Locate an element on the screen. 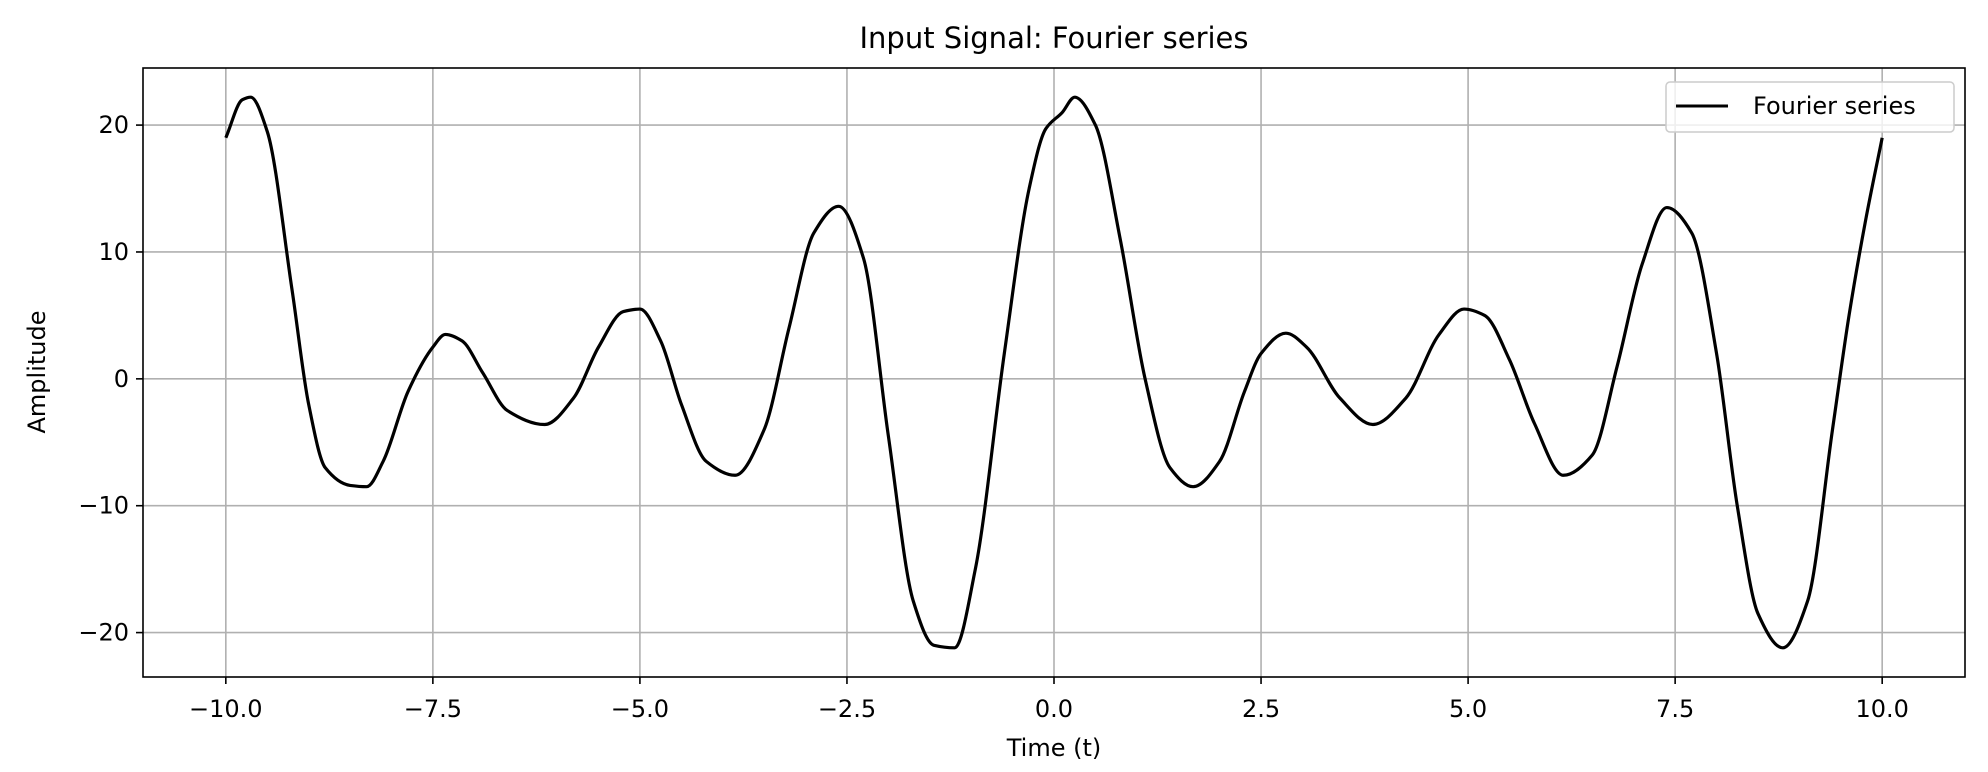 Image resolution: width=1988 pixels, height=772 pixels. y-tick-label: −20 is located at coordinates (103, 633).